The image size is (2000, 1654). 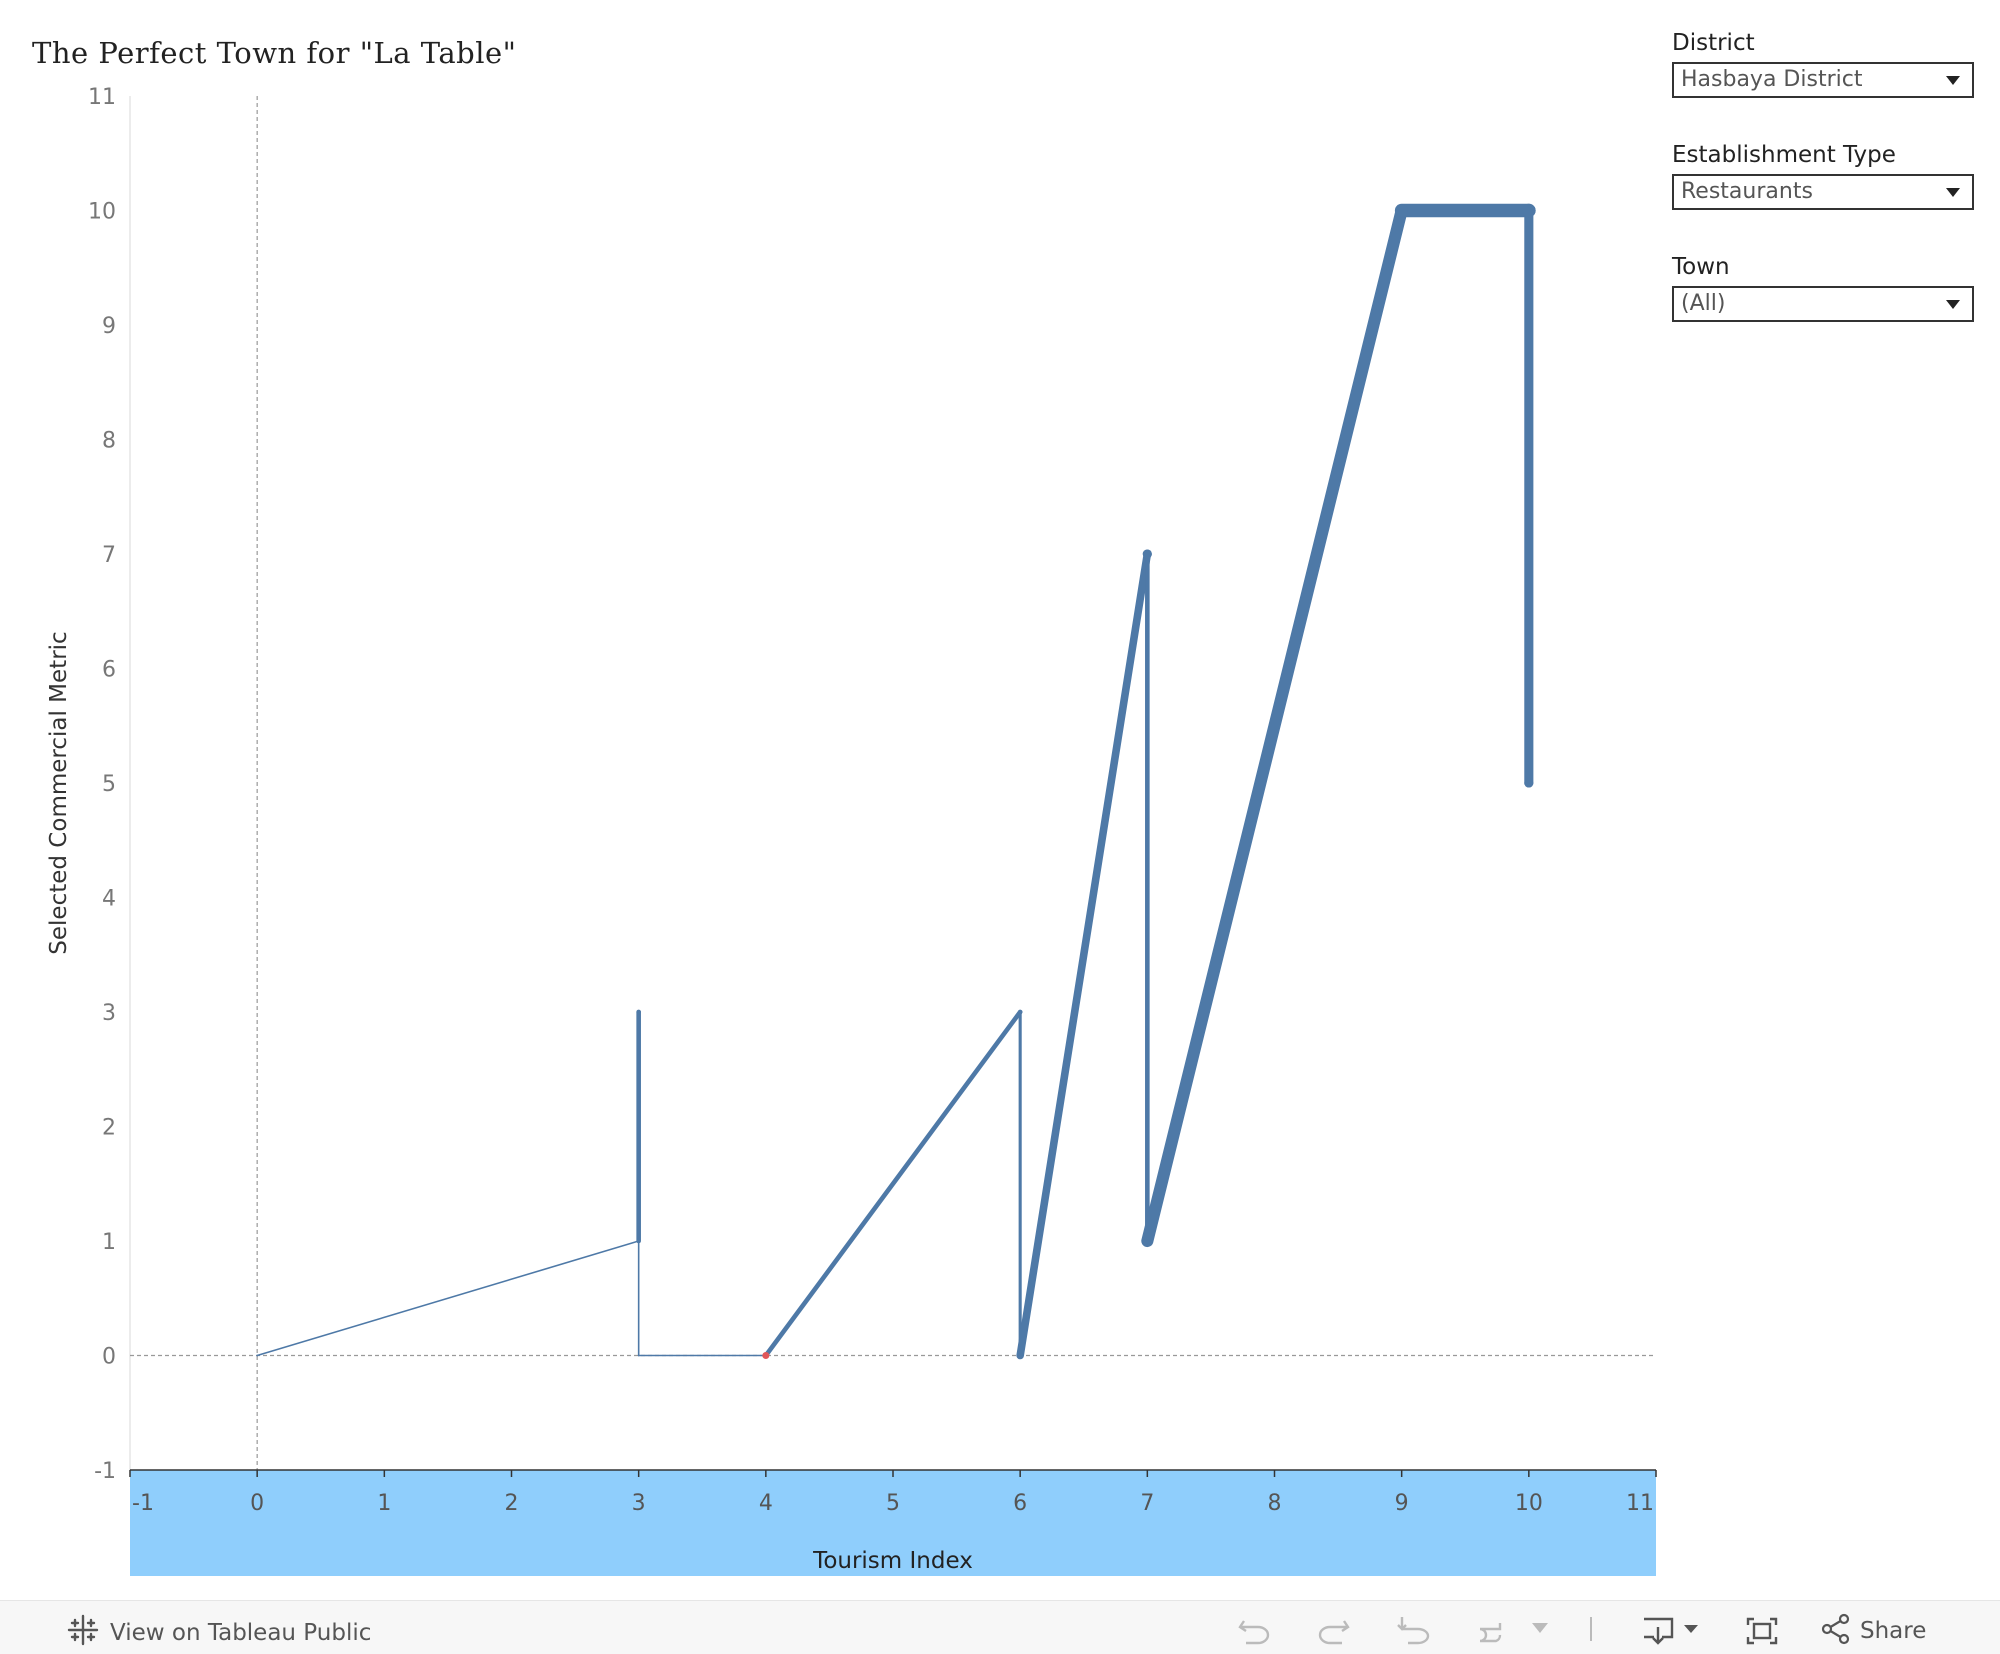 What do you see at coordinates (1701, 267) in the screenshot?
I see `town-filter-label: Town` at bounding box center [1701, 267].